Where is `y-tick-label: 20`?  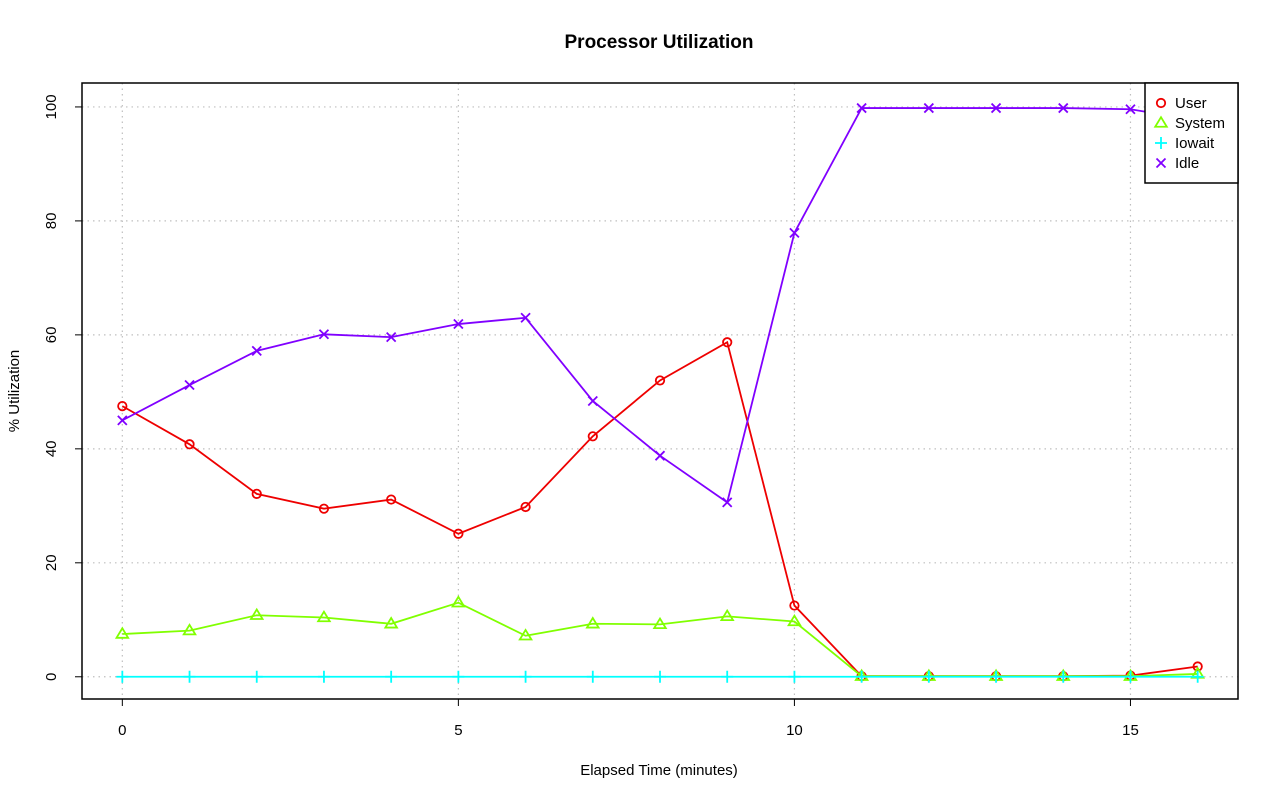 y-tick-label: 20 is located at coordinates (51, 562).